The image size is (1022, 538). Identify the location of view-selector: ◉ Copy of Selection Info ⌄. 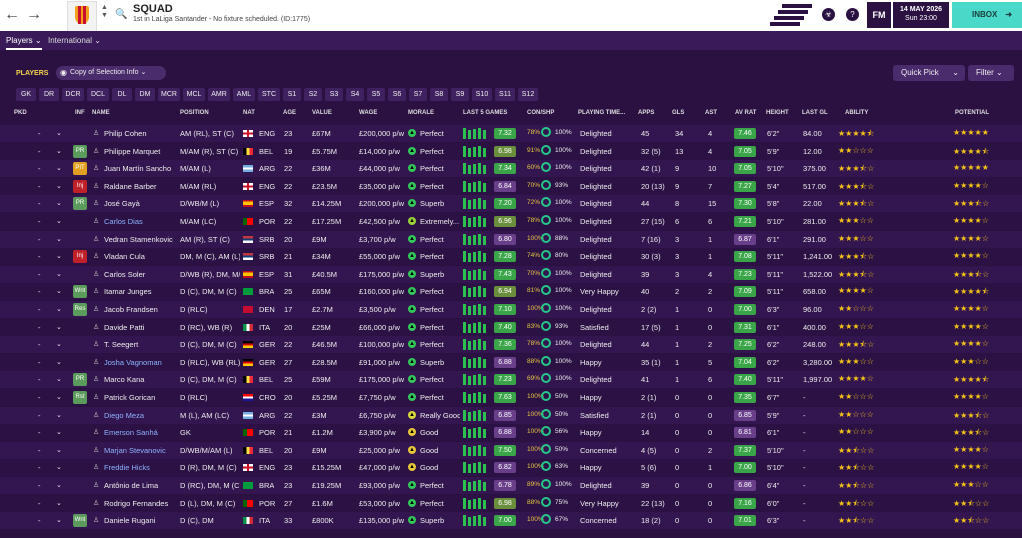
(111, 73).